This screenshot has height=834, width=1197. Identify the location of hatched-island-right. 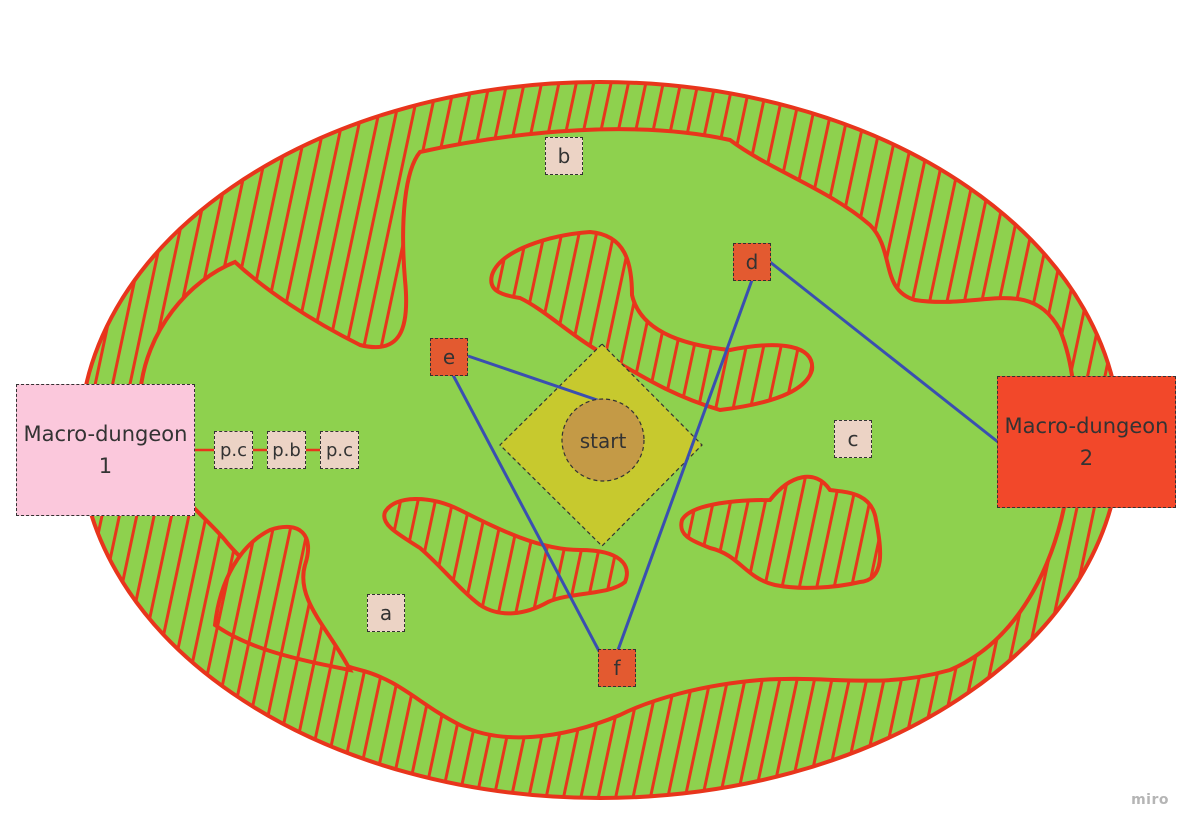
(781, 532).